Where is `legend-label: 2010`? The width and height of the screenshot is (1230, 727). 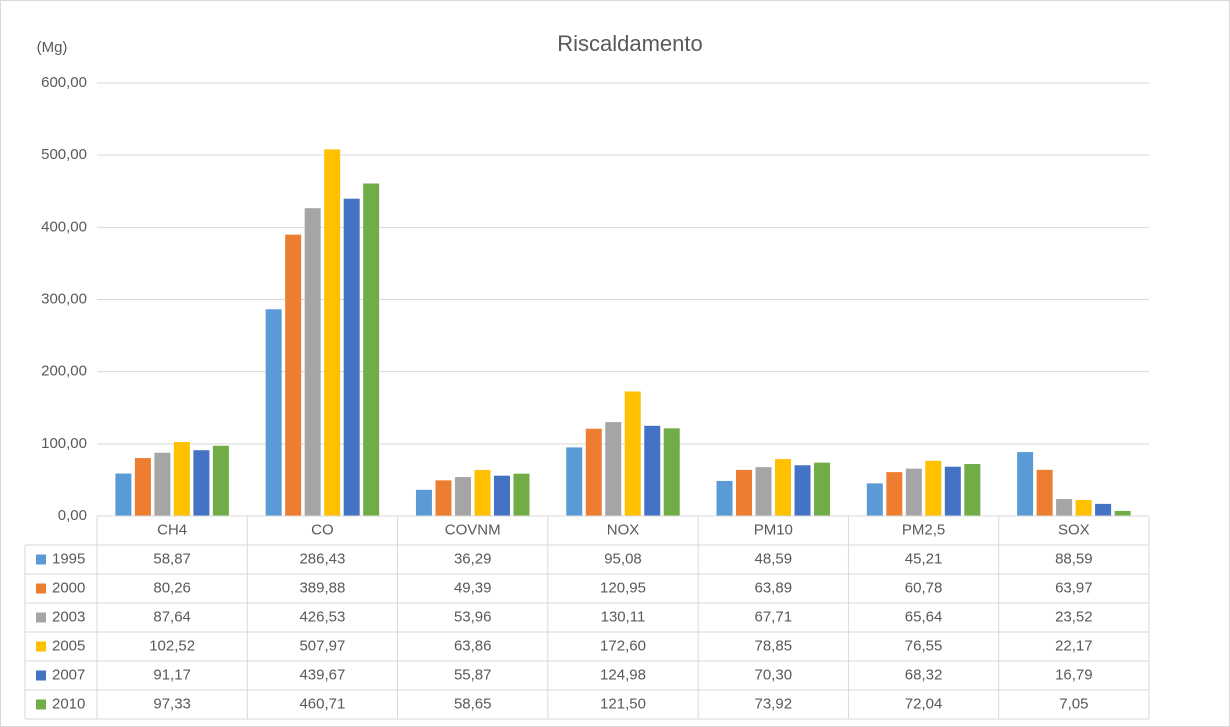
legend-label: 2010 is located at coordinates (68, 703).